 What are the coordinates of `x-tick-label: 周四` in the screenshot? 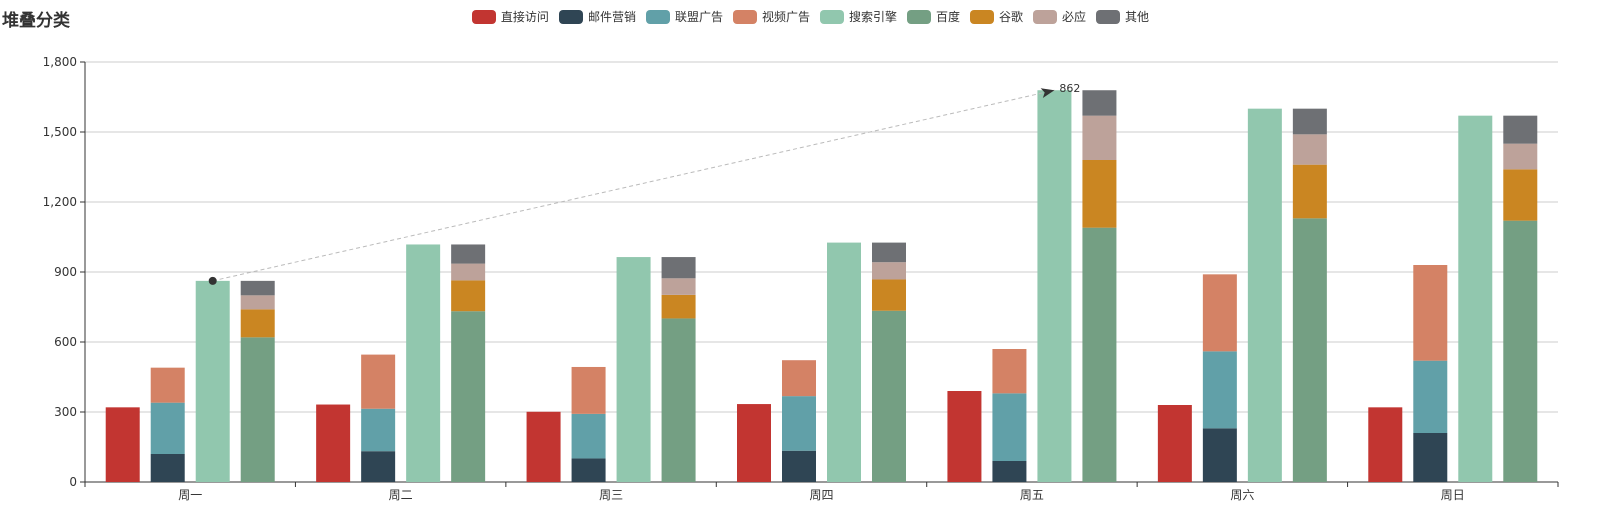 It's located at (821, 495).